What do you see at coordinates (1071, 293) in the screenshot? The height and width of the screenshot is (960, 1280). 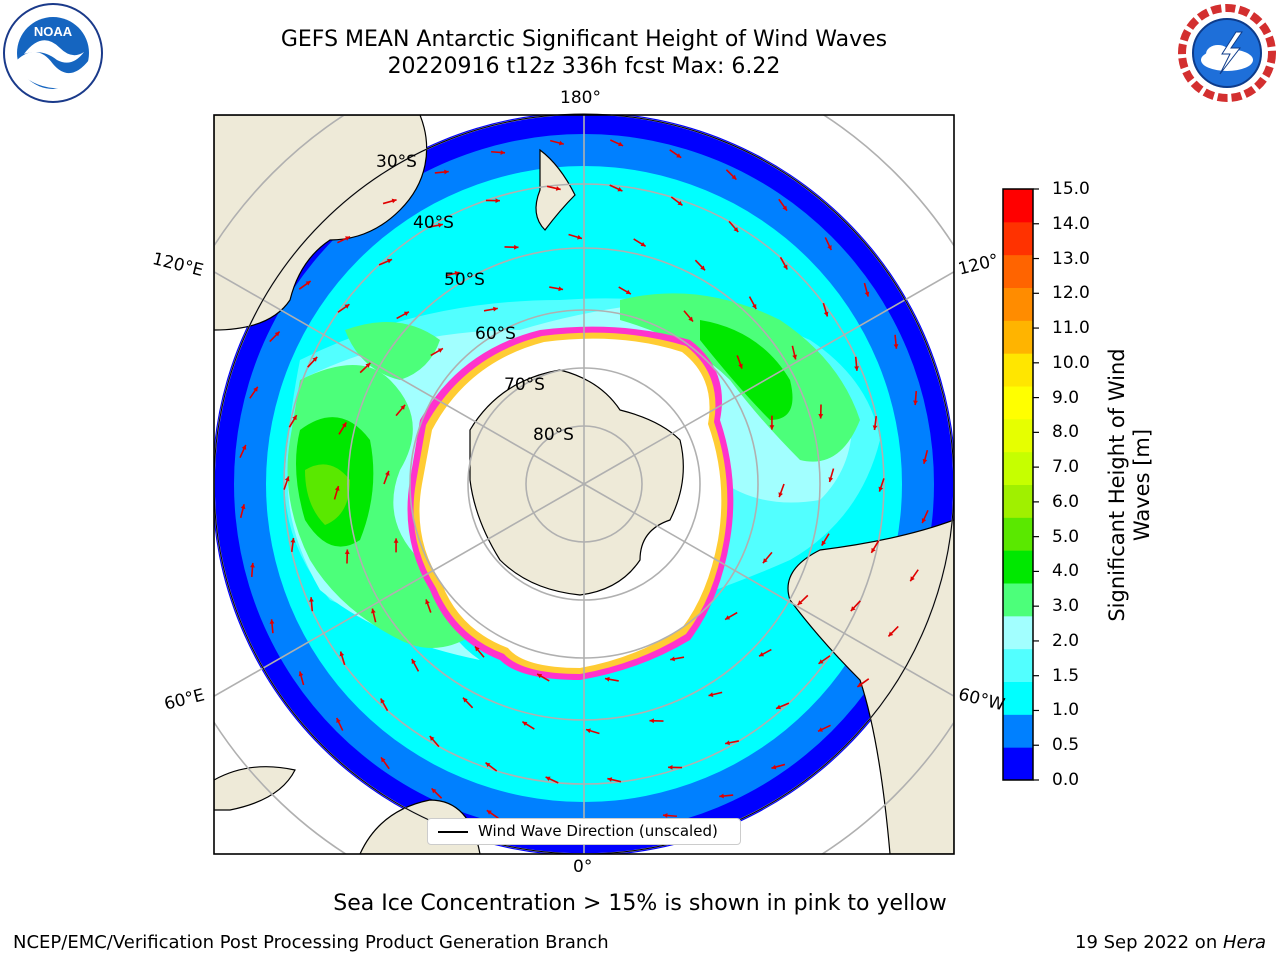 I see `colorbar-tick-label: 12.0` at bounding box center [1071, 293].